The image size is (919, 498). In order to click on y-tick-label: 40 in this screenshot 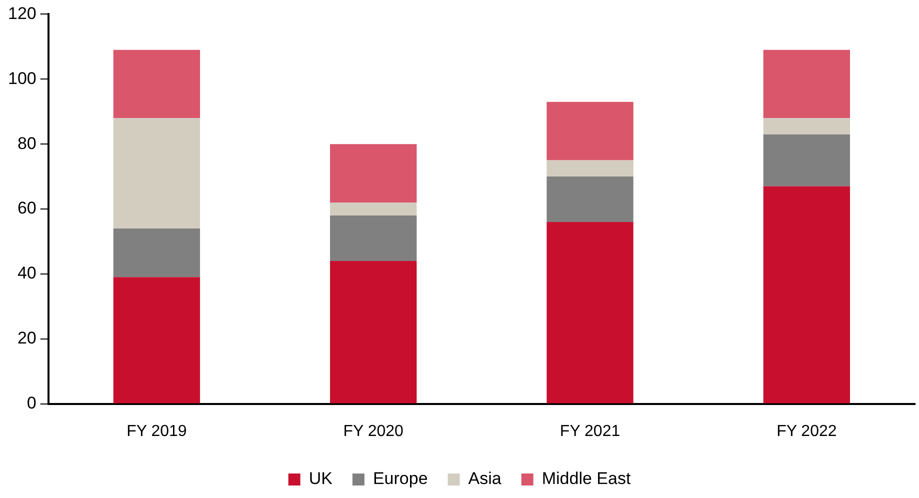, I will do `click(26, 273)`.